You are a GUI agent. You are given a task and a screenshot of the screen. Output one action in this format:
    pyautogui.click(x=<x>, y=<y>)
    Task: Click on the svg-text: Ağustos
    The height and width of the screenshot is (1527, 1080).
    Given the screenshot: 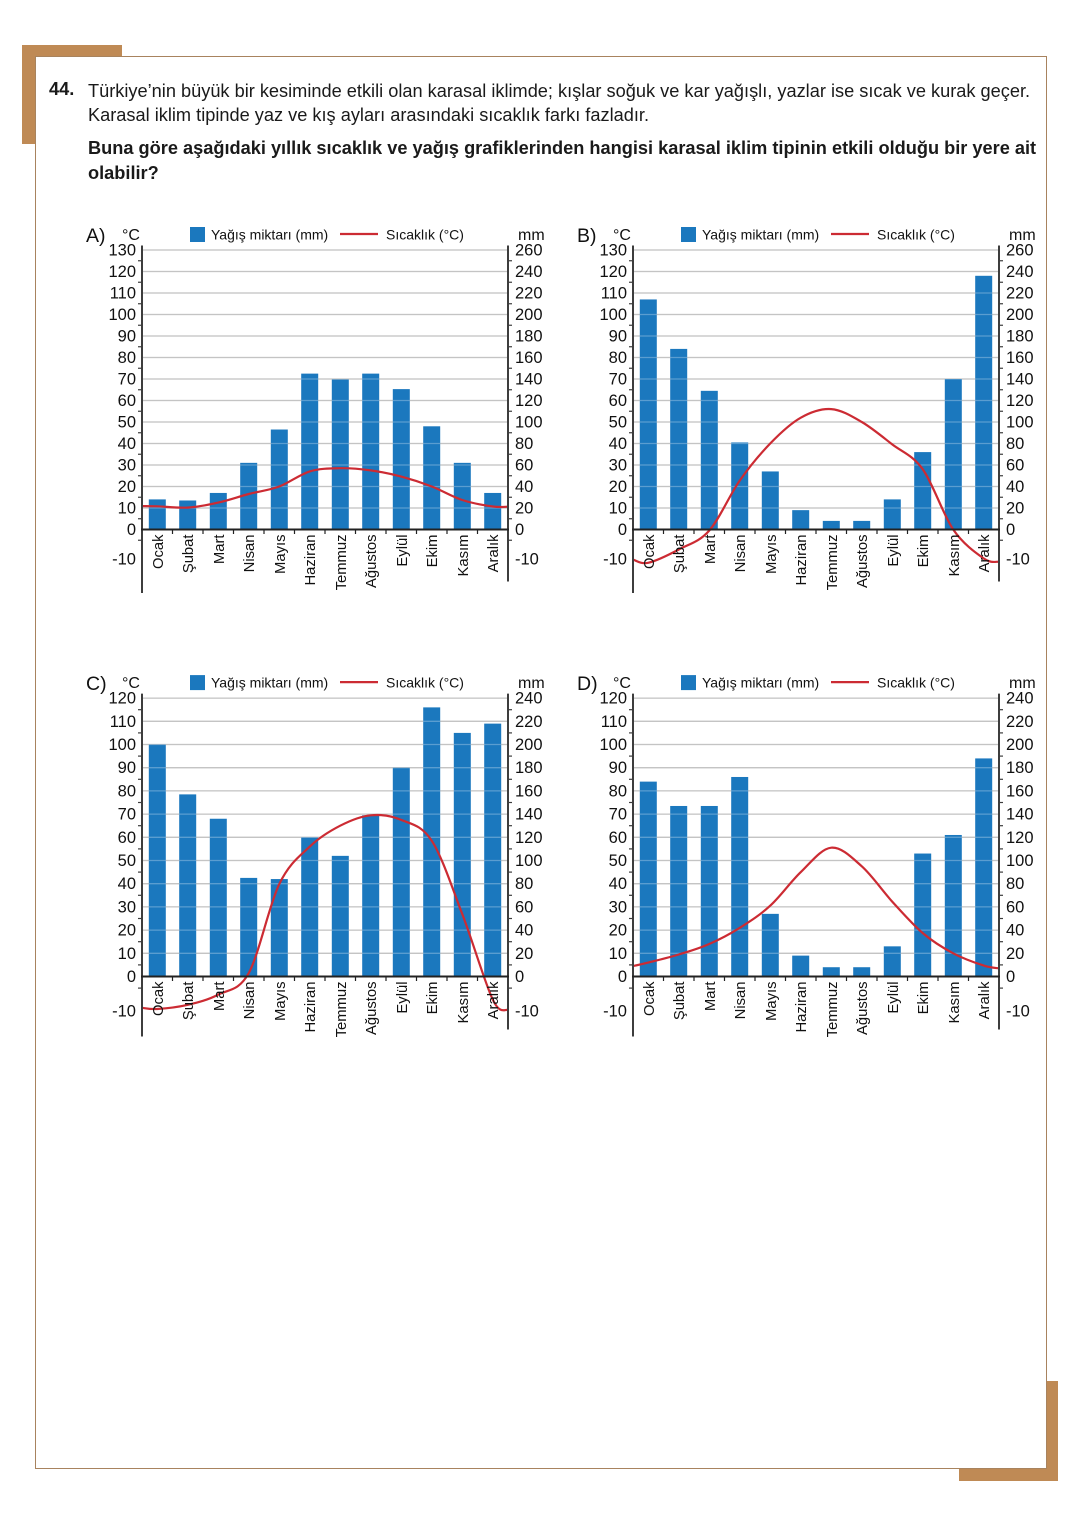 What is the action you would take?
    pyautogui.click(x=372, y=1008)
    